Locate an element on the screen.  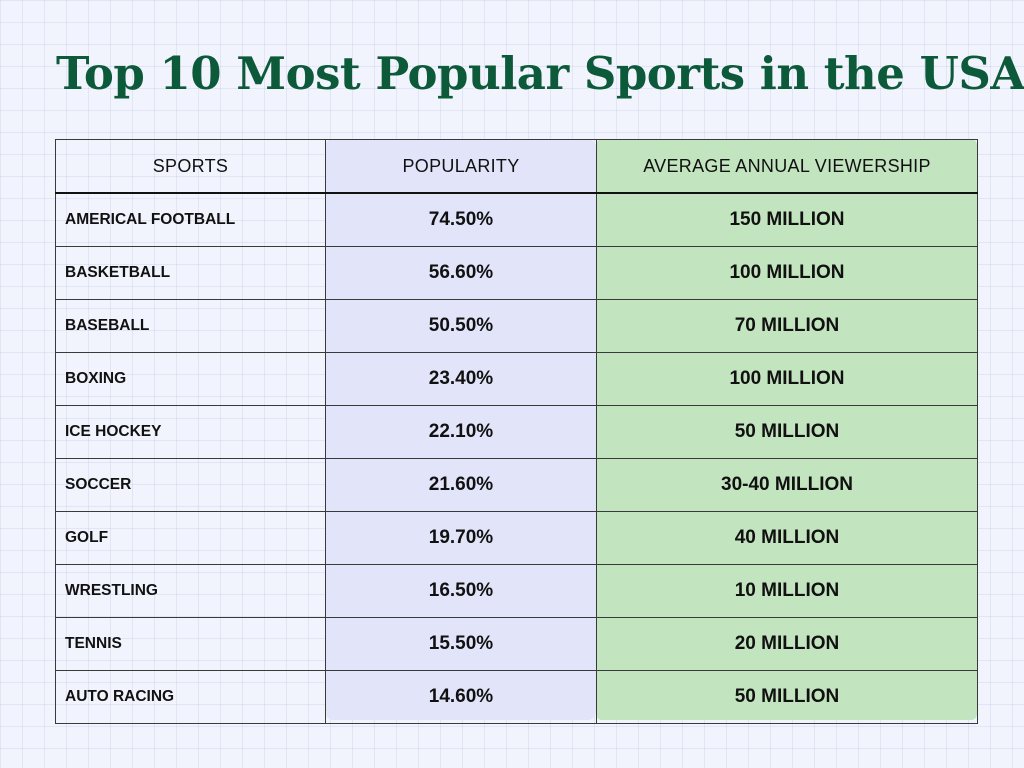
table-row: AMERICAL FOOTBALL 74.50% 150 MILLION is located at coordinates (516, 219).